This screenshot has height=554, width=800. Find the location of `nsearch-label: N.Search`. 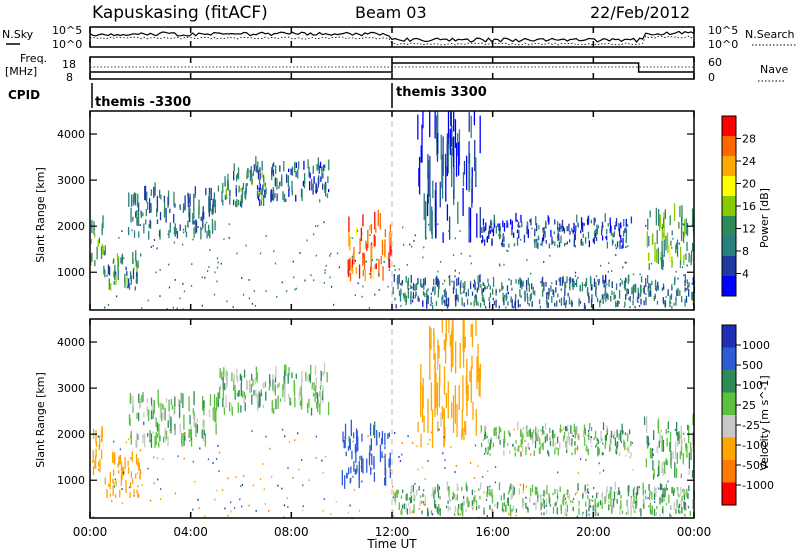

nsearch-label: N.Search is located at coordinates (770, 34).